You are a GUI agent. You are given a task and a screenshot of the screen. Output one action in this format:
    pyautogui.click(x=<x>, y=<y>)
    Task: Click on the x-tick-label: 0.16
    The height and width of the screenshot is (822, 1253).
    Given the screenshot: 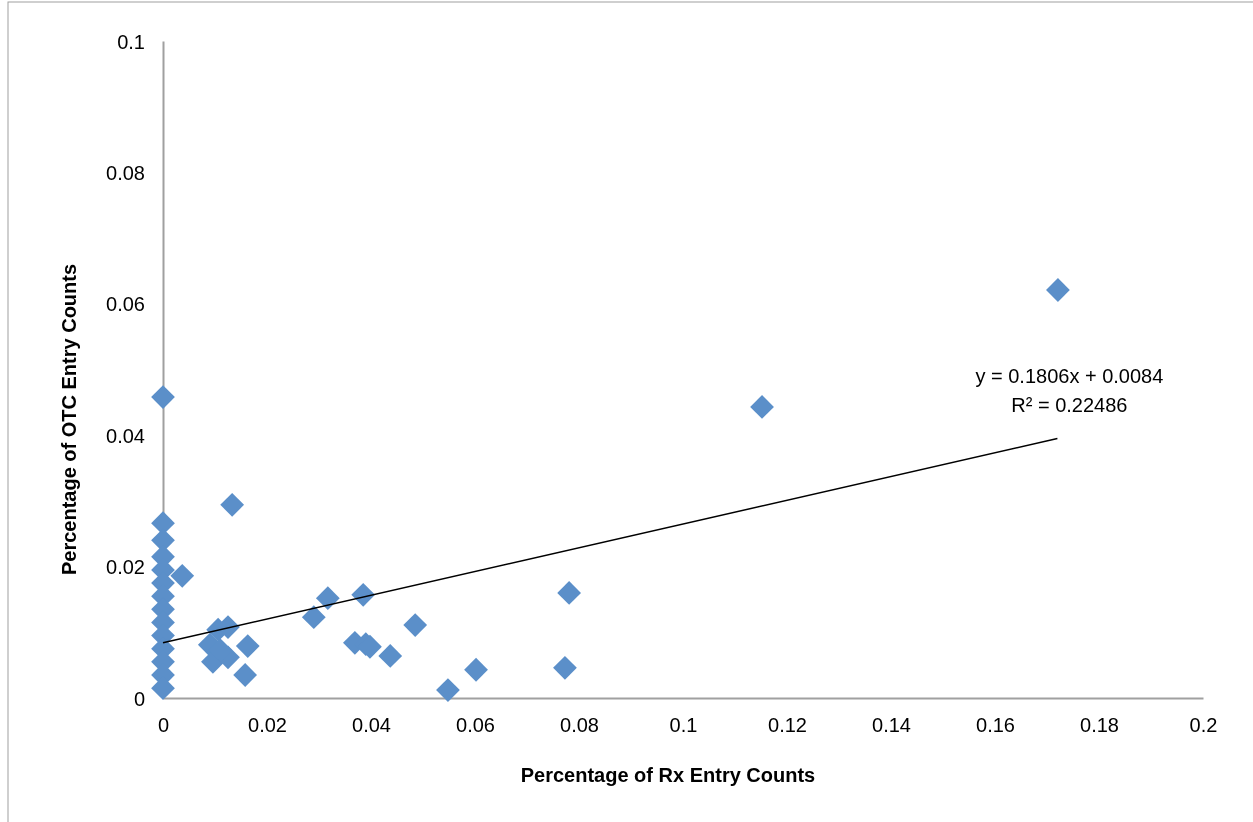 What is the action you would take?
    pyautogui.click(x=995, y=725)
    